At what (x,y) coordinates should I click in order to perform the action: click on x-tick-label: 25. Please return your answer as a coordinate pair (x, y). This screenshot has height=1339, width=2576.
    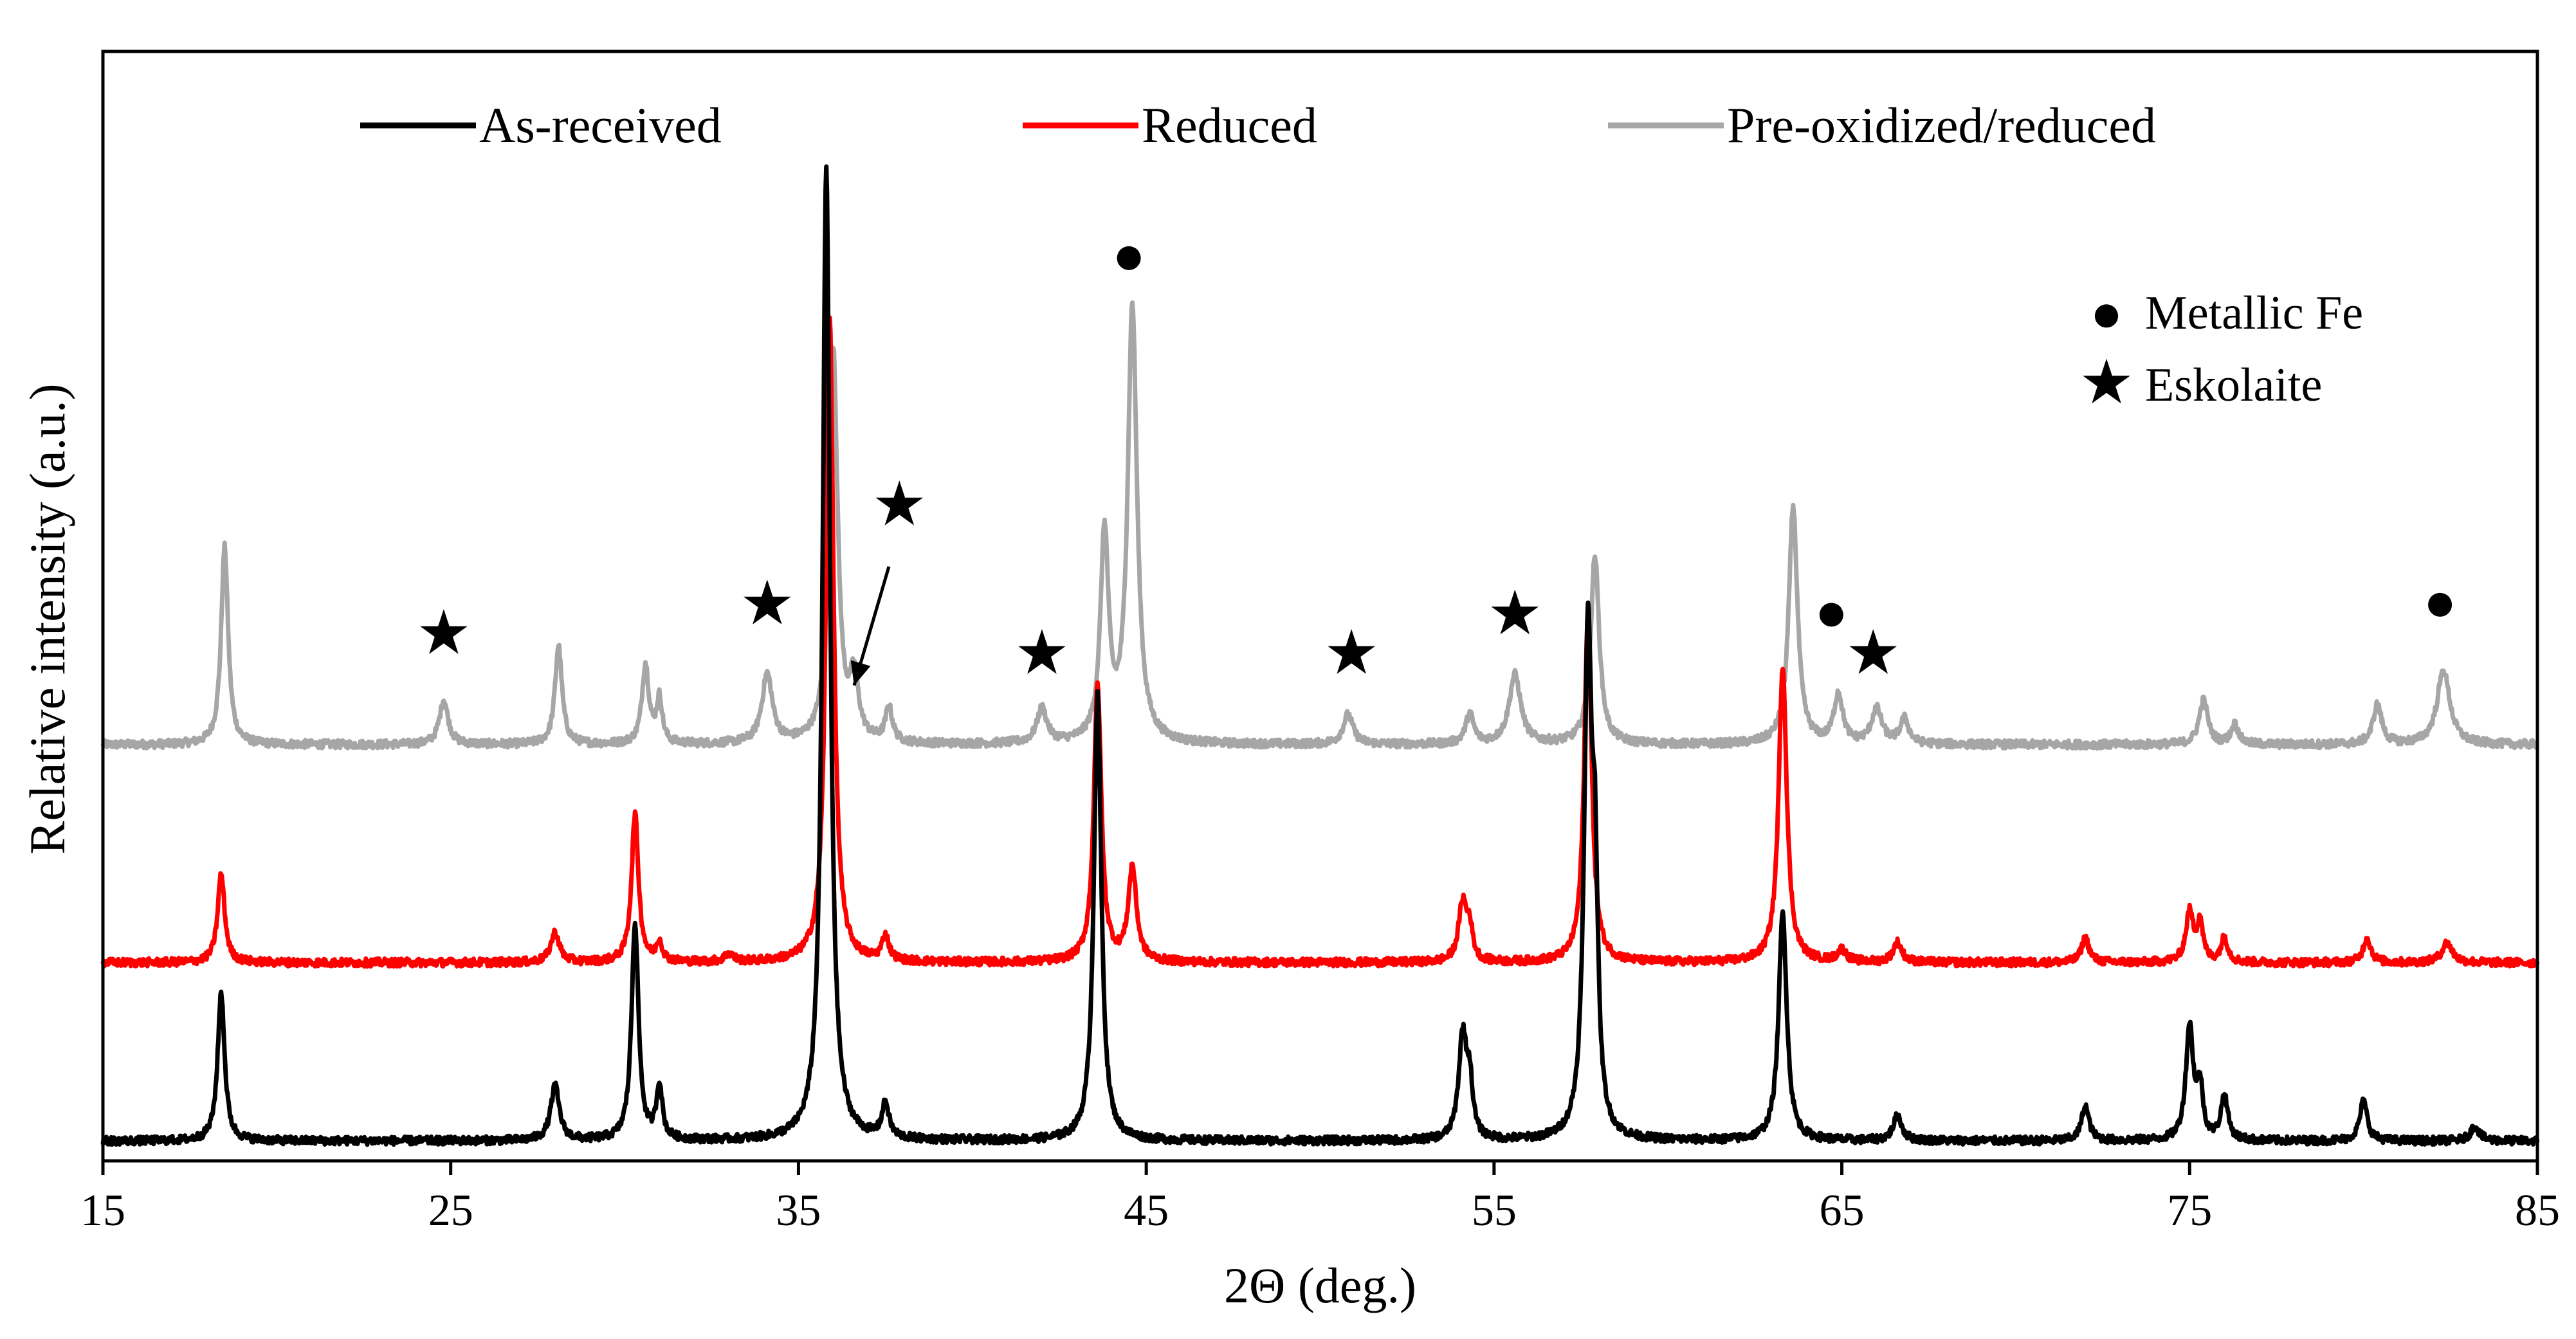
    Looking at the image, I should click on (450, 1210).